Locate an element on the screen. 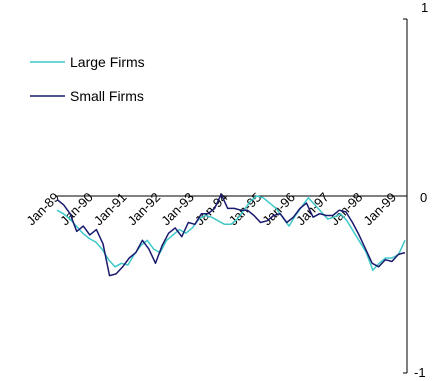  x-tick-label: Jan-91 is located at coordinates (110, 209).